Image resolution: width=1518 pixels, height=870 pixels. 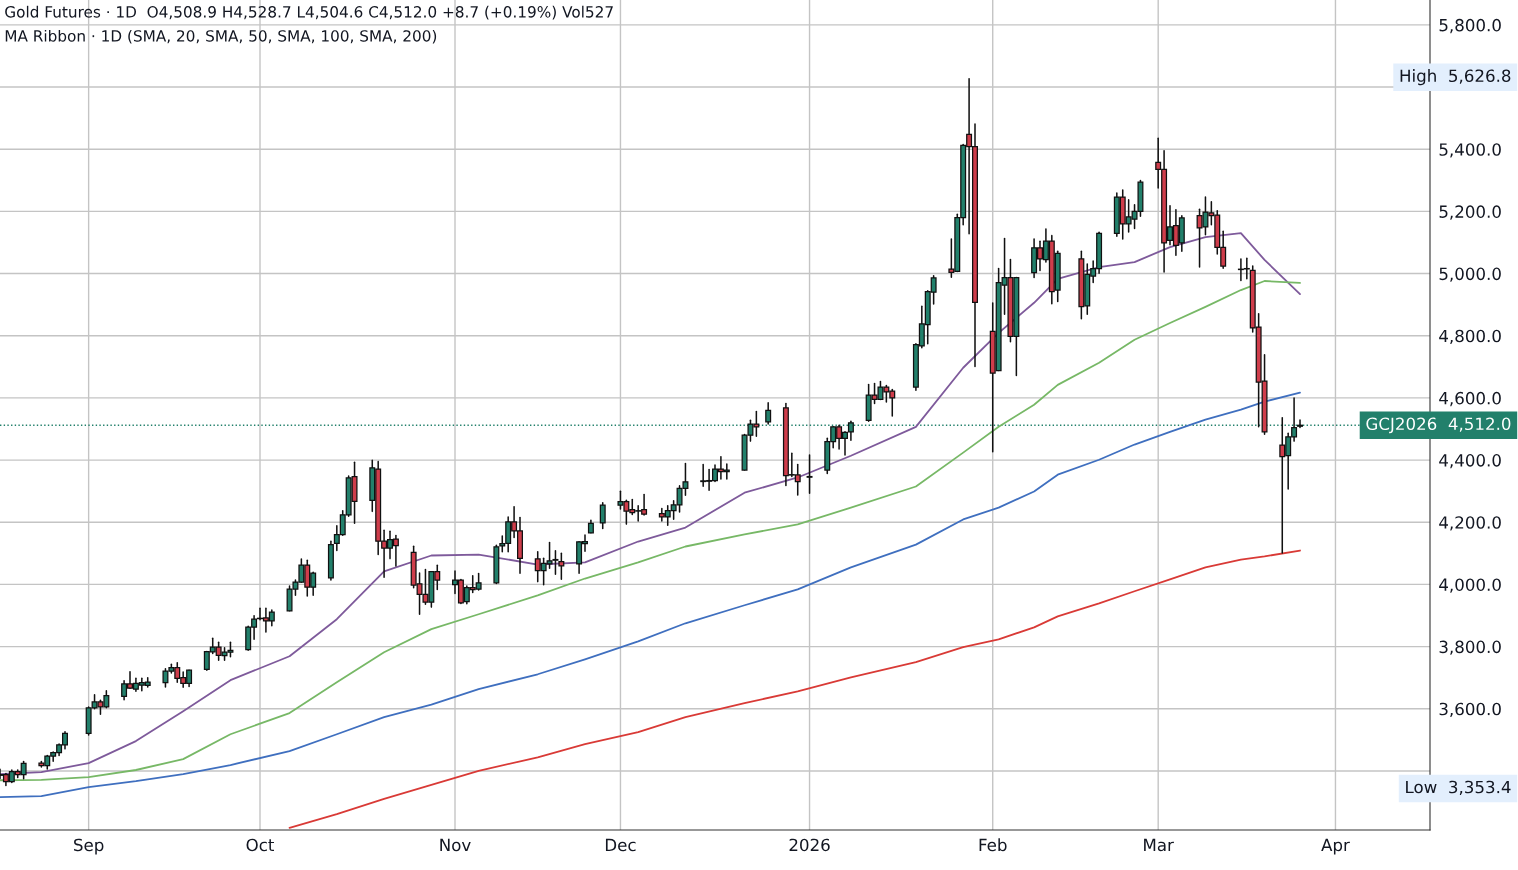 What do you see at coordinates (1335, 846) in the screenshot?
I see `x-tick-label: Apr` at bounding box center [1335, 846].